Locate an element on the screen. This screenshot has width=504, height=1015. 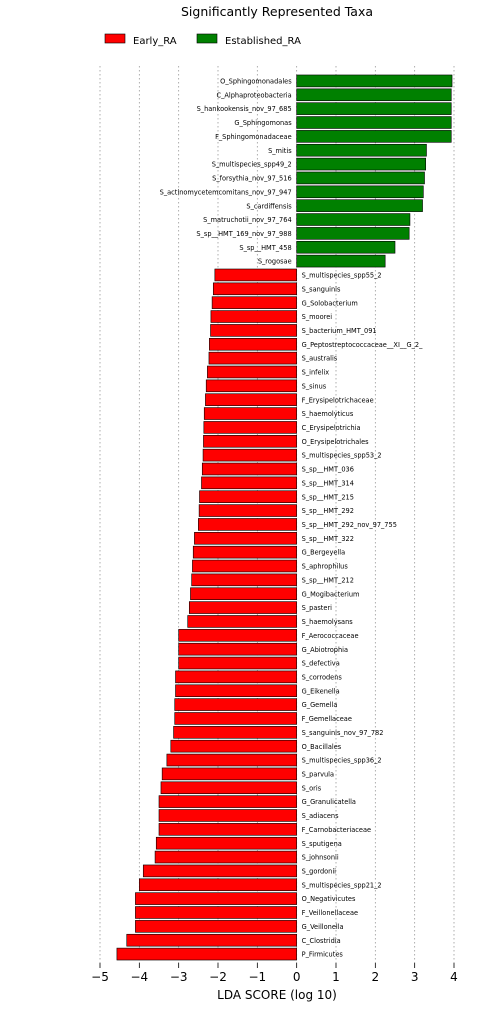
bar-s-haemolyticus is located at coordinates (250, 413).